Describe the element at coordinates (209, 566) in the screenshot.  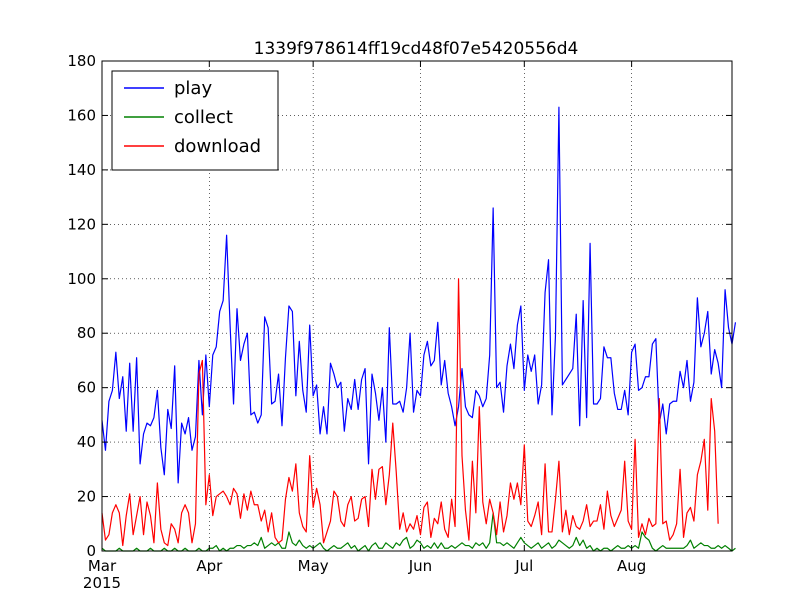
I see `x-tick-label: Apr` at that location.